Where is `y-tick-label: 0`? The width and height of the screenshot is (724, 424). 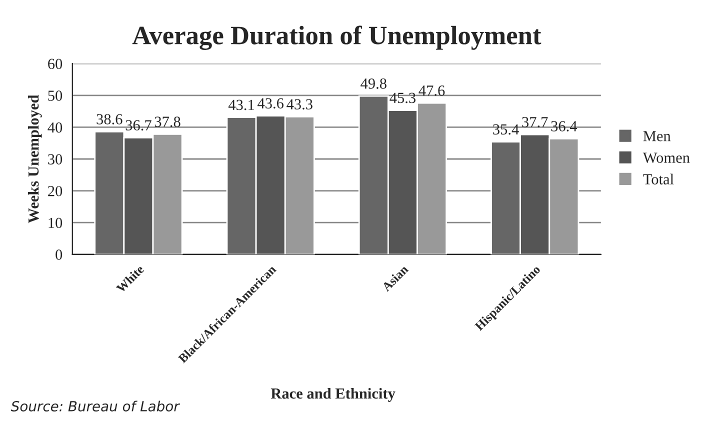 y-tick-label: 0 is located at coordinates (59, 255).